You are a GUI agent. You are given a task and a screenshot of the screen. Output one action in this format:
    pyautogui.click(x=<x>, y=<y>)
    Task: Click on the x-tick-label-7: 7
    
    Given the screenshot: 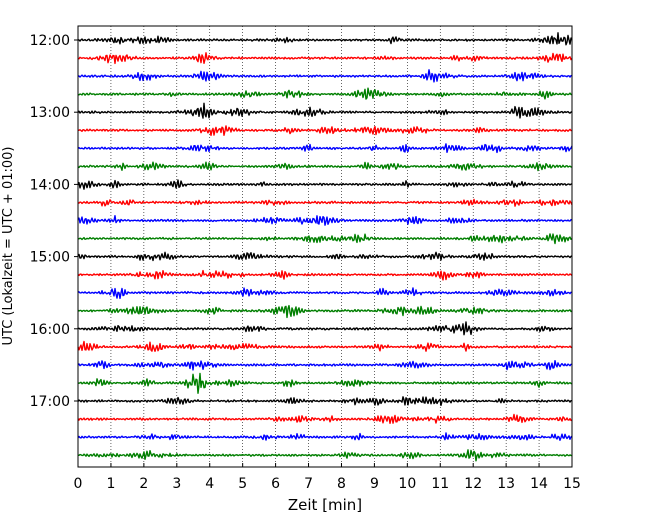 What is the action you would take?
    pyautogui.click(x=308, y=484)
    